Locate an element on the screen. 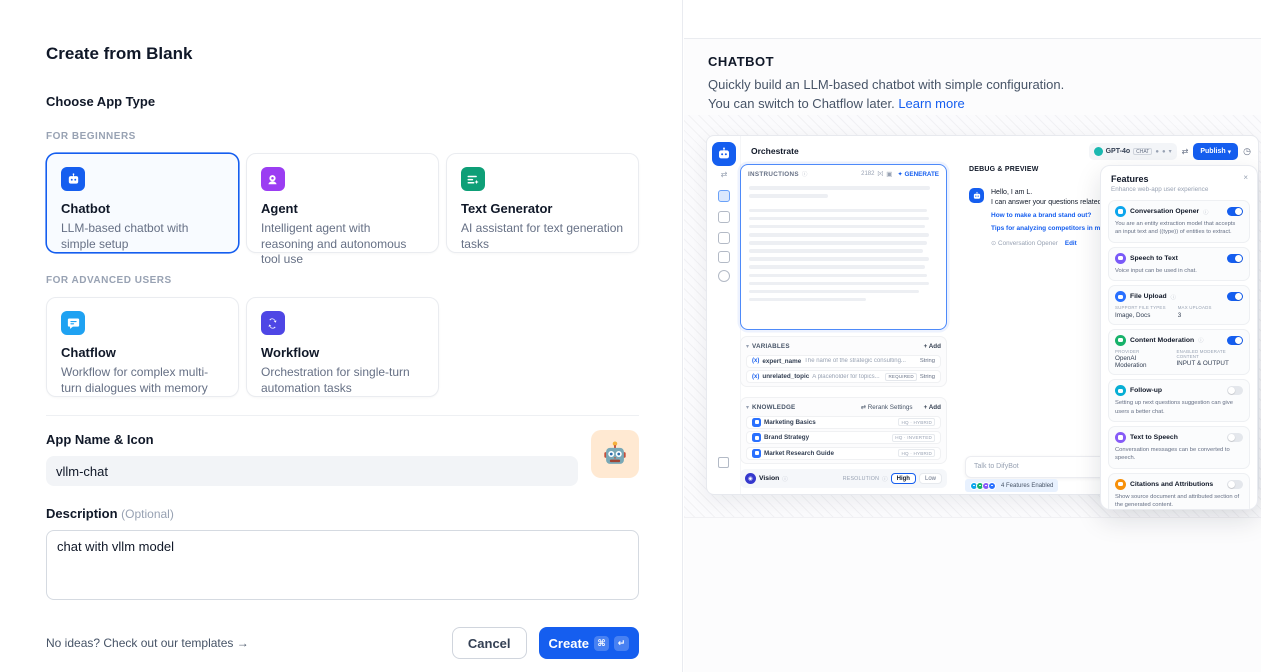  workflow-icon is located at coordinates (272, 323).